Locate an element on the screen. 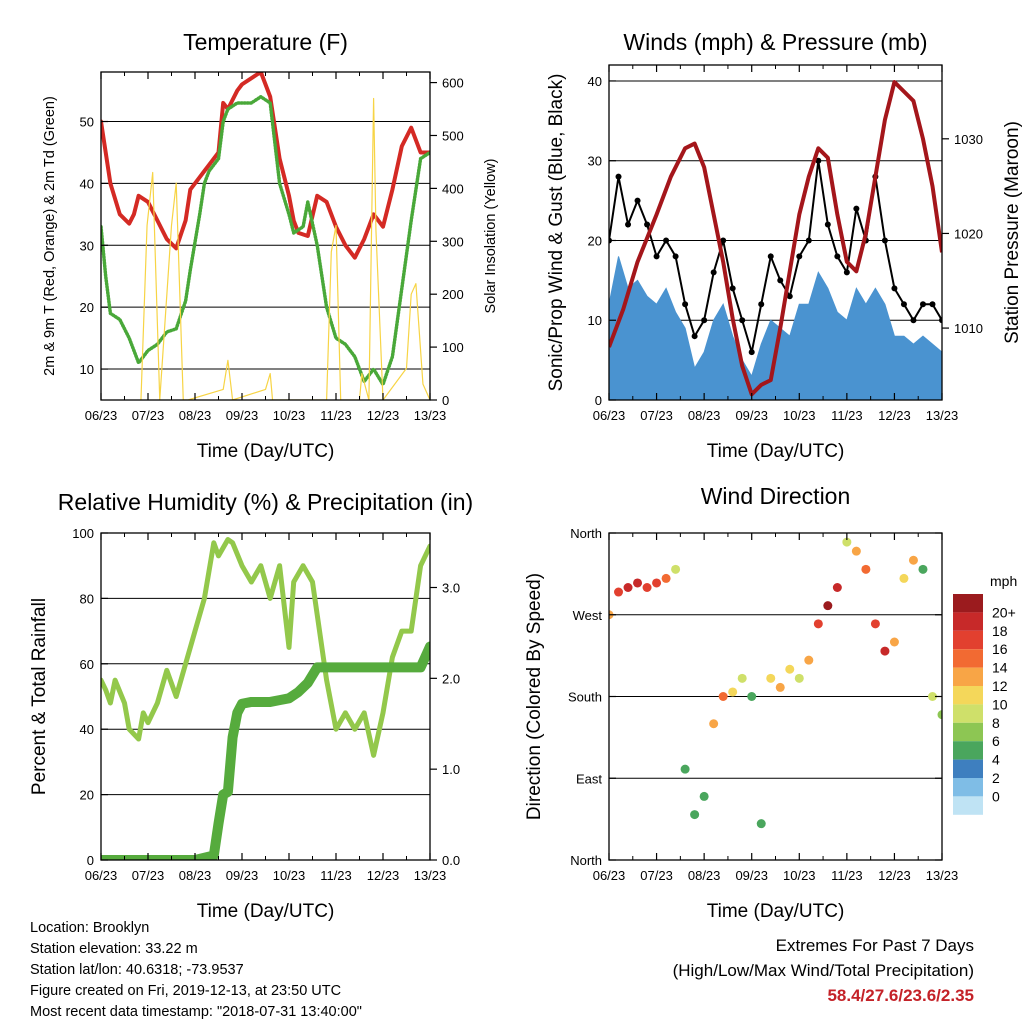 Image resolution: width=1024 pixels, height=1024 pixels. extremes-values: 58.4/27.6/23.6/2.35 is located at coordinates (900, 995).